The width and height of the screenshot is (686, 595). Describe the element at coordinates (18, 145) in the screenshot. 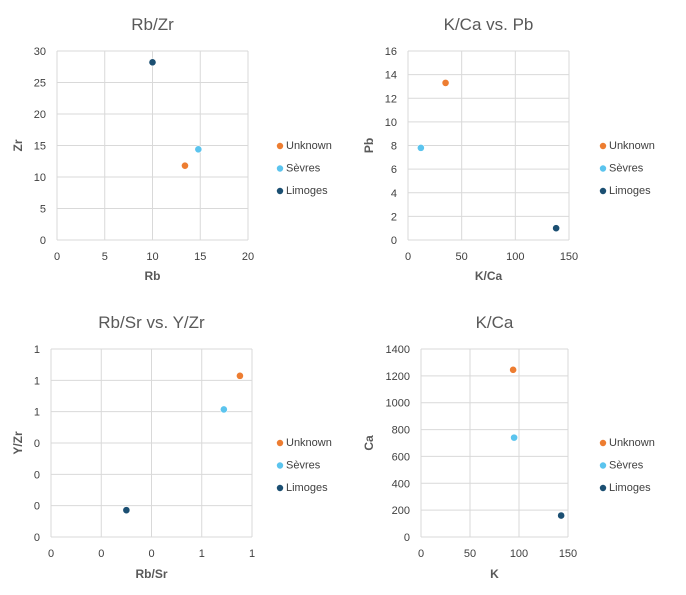

I see `y-axis-label: Zr` at that location.